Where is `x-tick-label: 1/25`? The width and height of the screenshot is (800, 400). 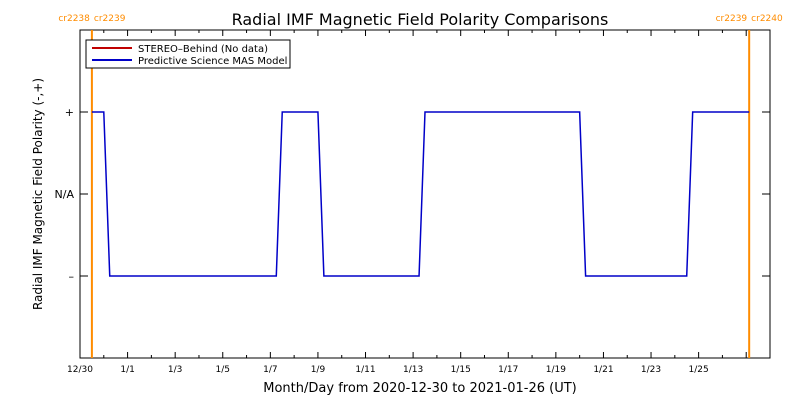 x-tick-label: 1/25 is located at coordinates (699, 370).